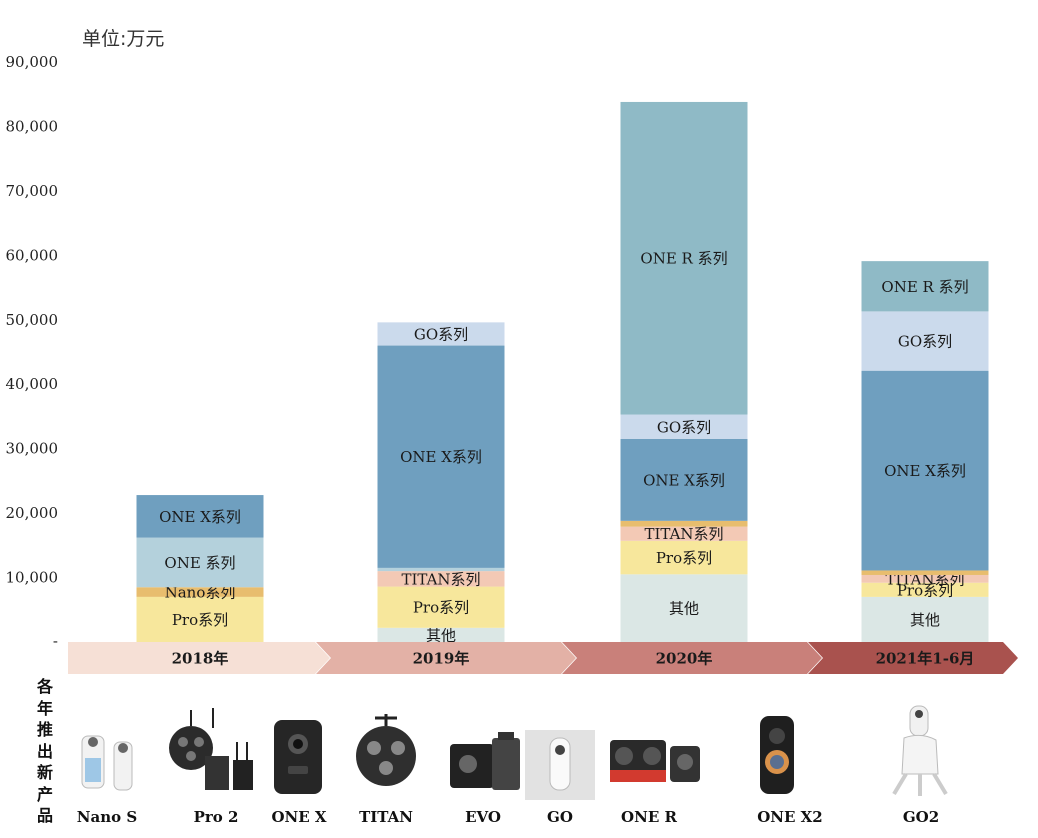  What do you see at coordinates (44, 794) in the screenshot?
I see `side-label-char: 产` at bounding box center [44, 794].